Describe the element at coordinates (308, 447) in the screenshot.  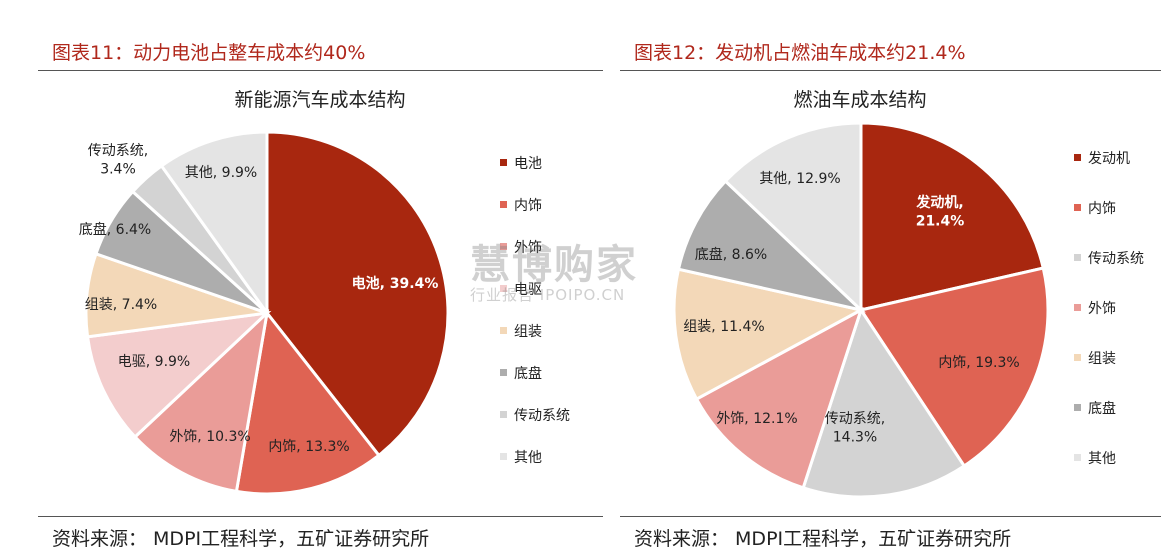
I see `slice-label-1: 内饰, 13.3%` at that location.